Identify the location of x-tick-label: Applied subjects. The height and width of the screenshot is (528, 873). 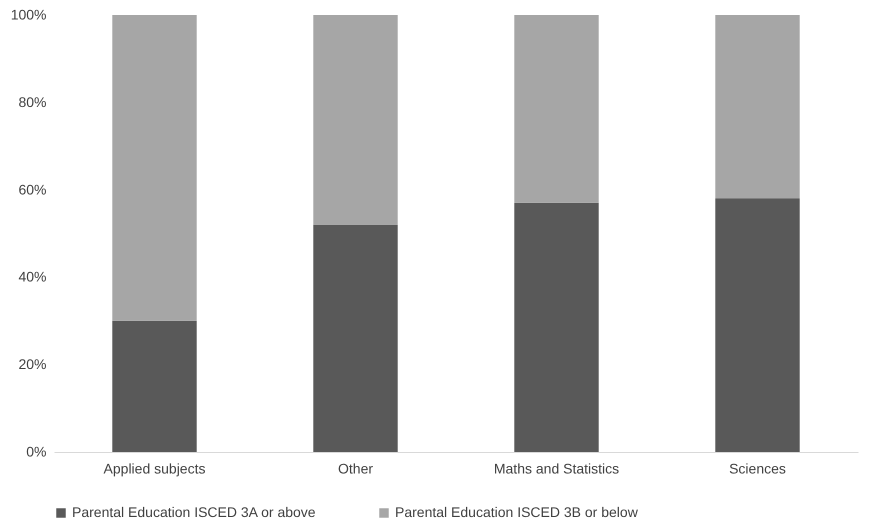
(155, 468).